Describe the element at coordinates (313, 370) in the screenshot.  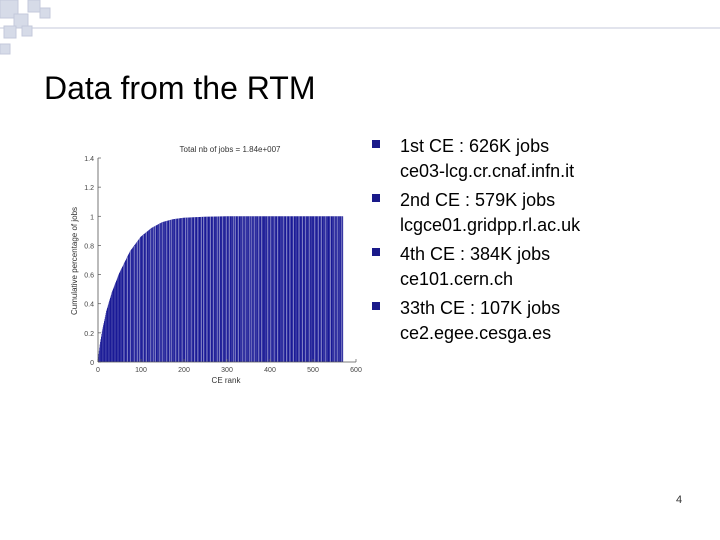
I see `x-tick-label: 500` at that location.